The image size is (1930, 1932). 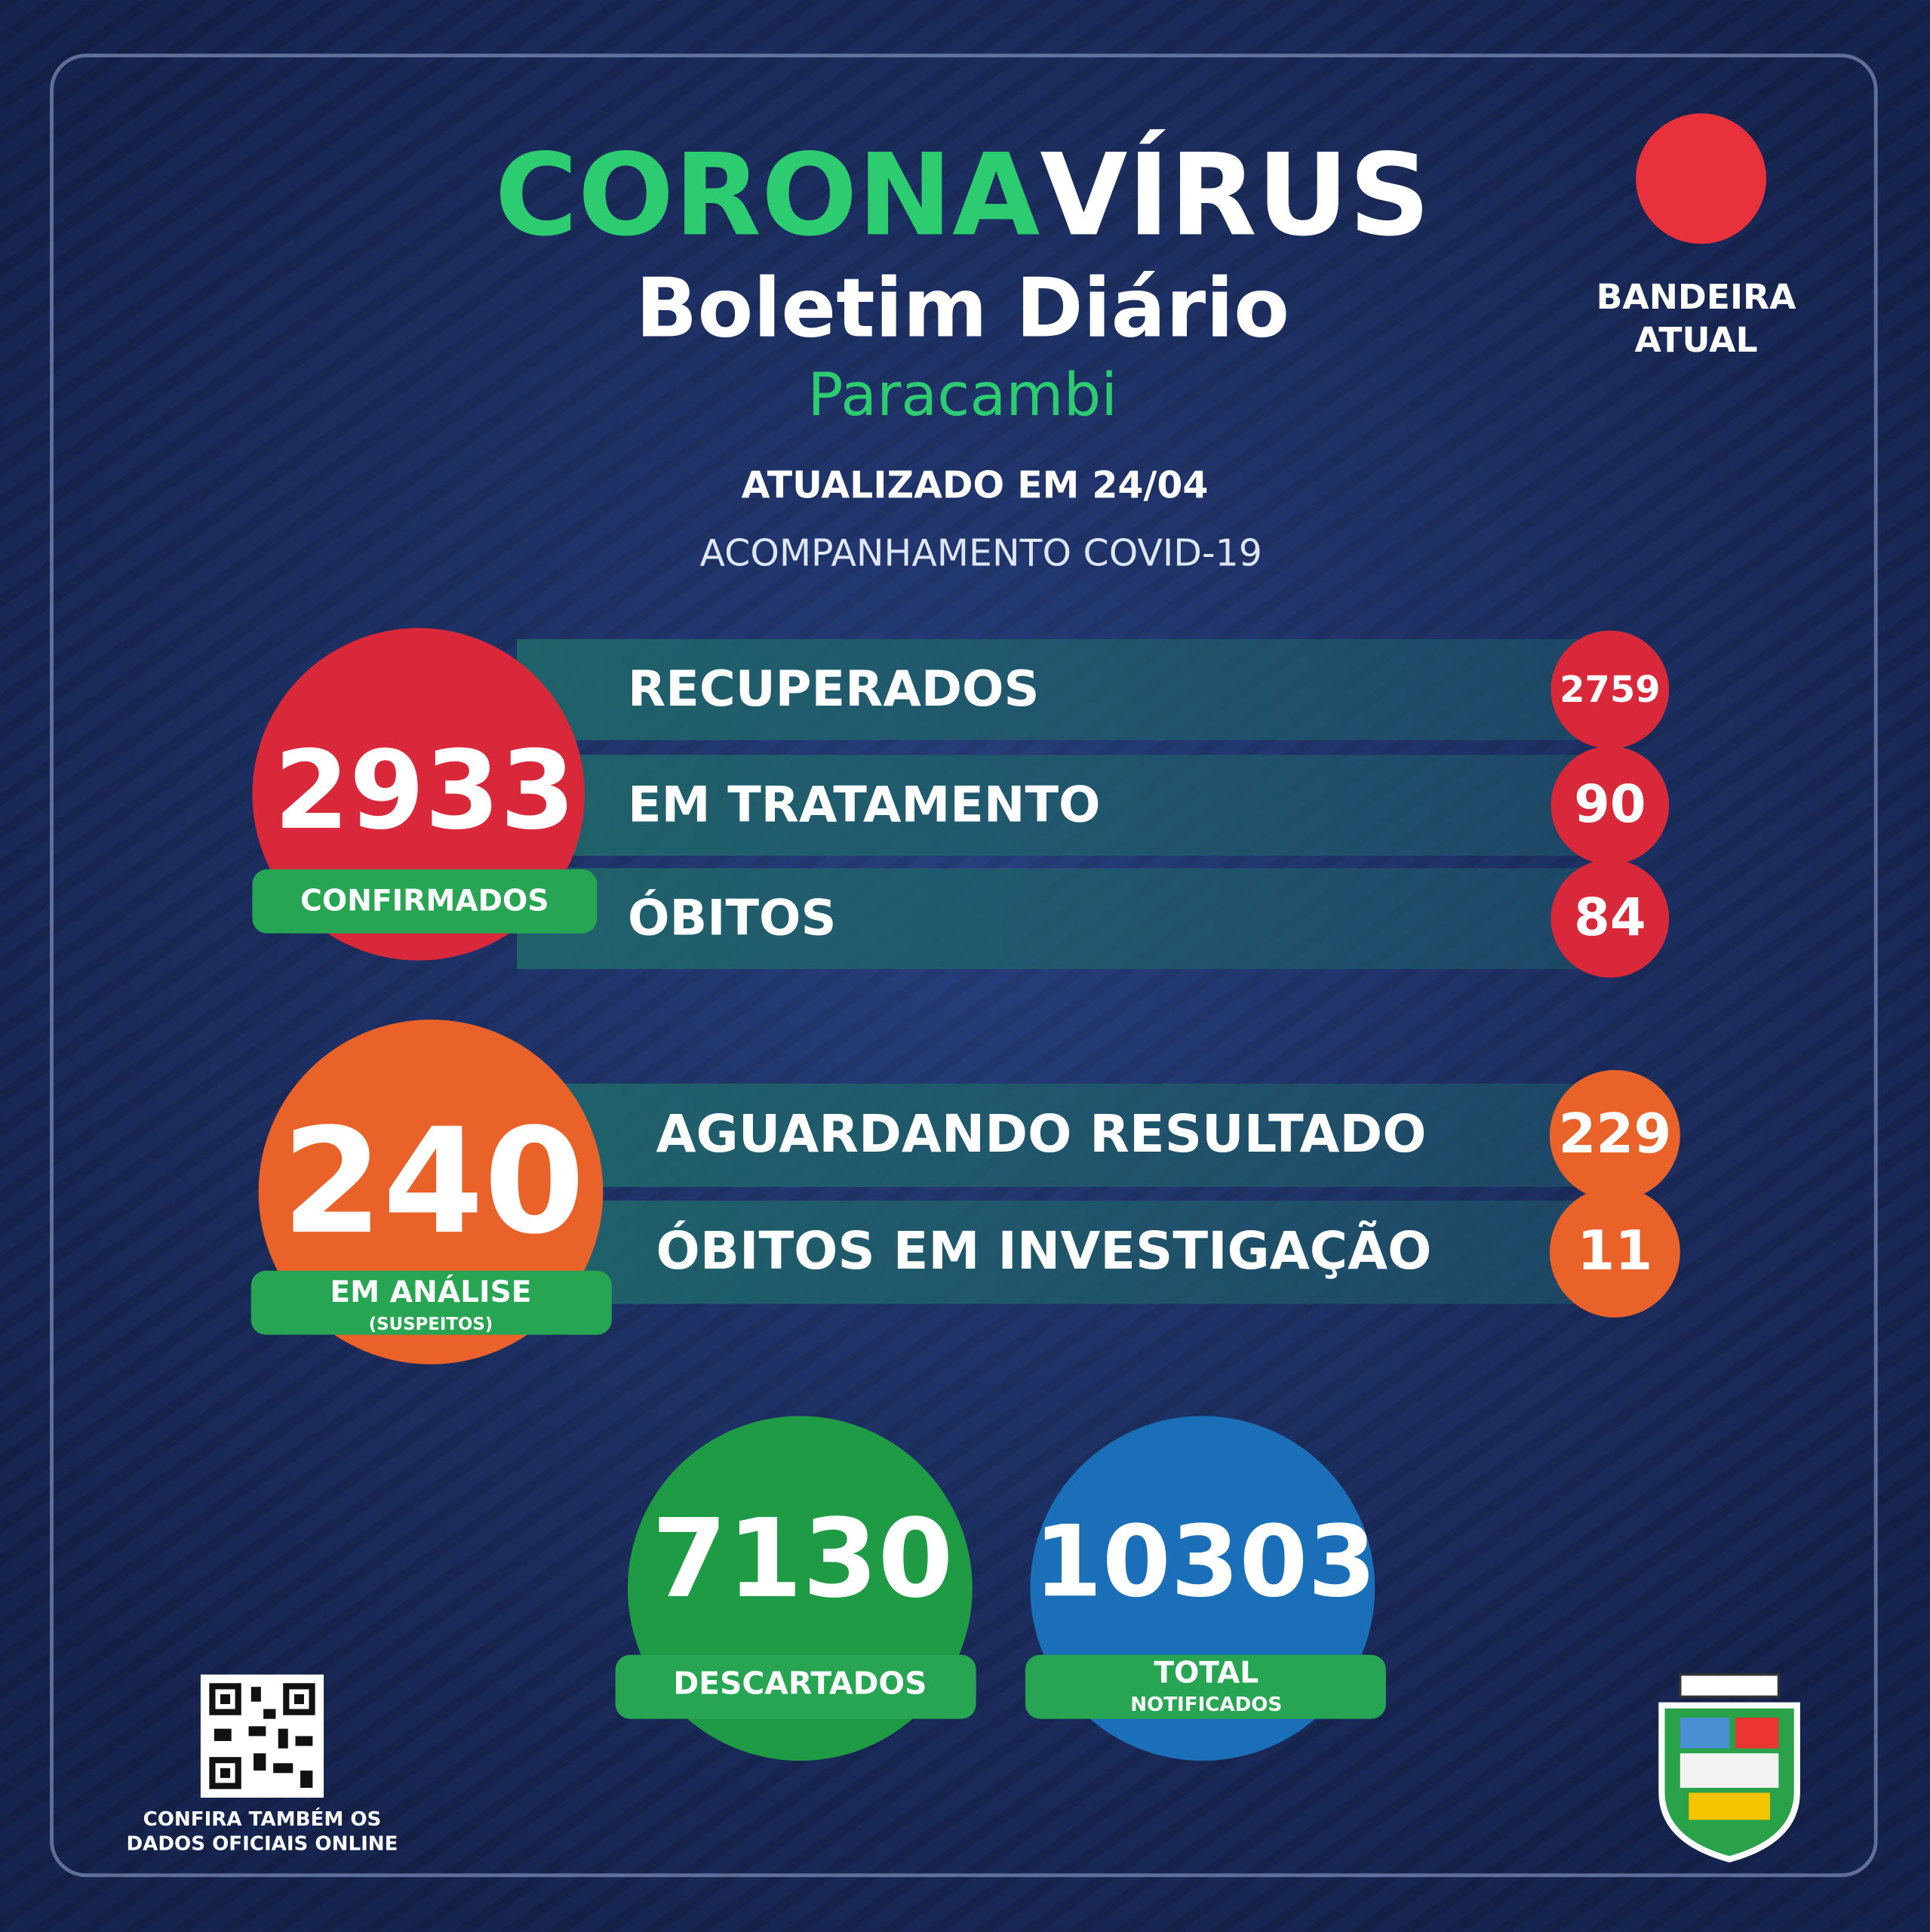 I want to click on flag-indicator, so click(x=1701, y=179).